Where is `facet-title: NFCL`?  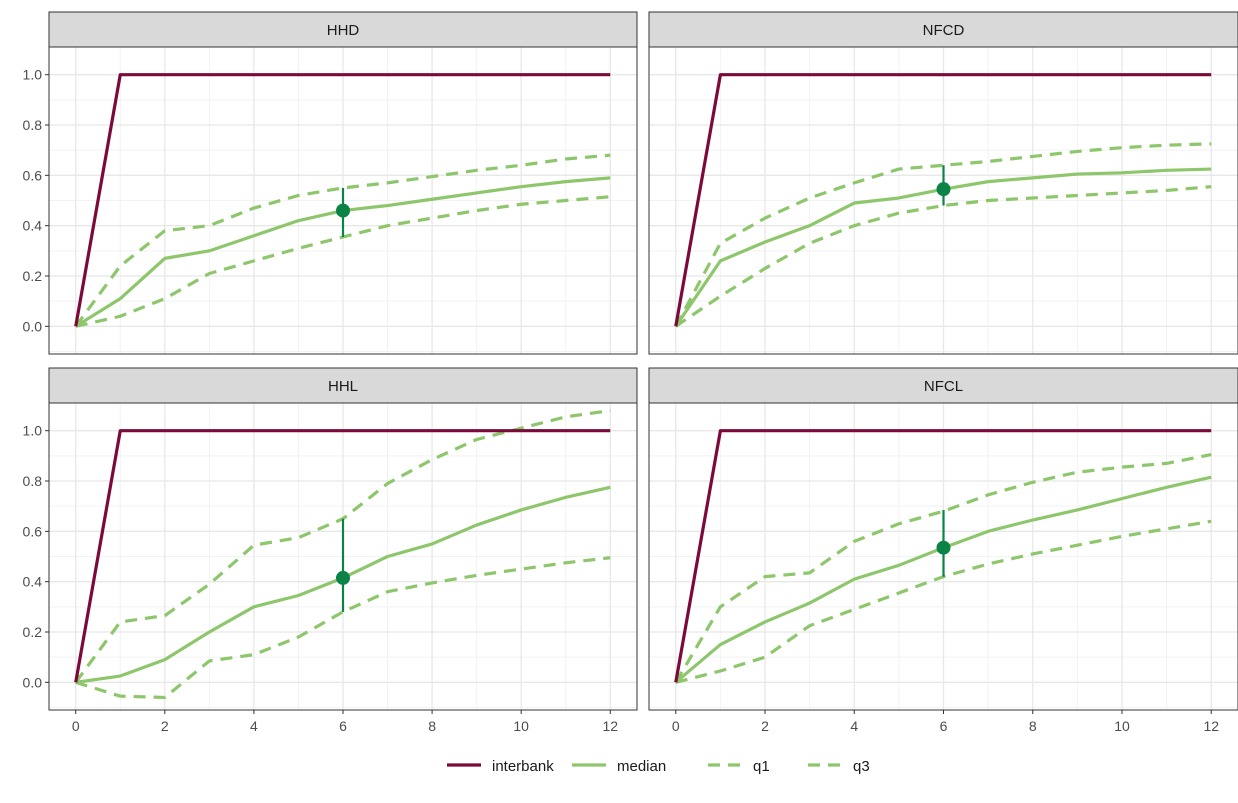 facet-title: NFCL is located at coordinates (943, 386).